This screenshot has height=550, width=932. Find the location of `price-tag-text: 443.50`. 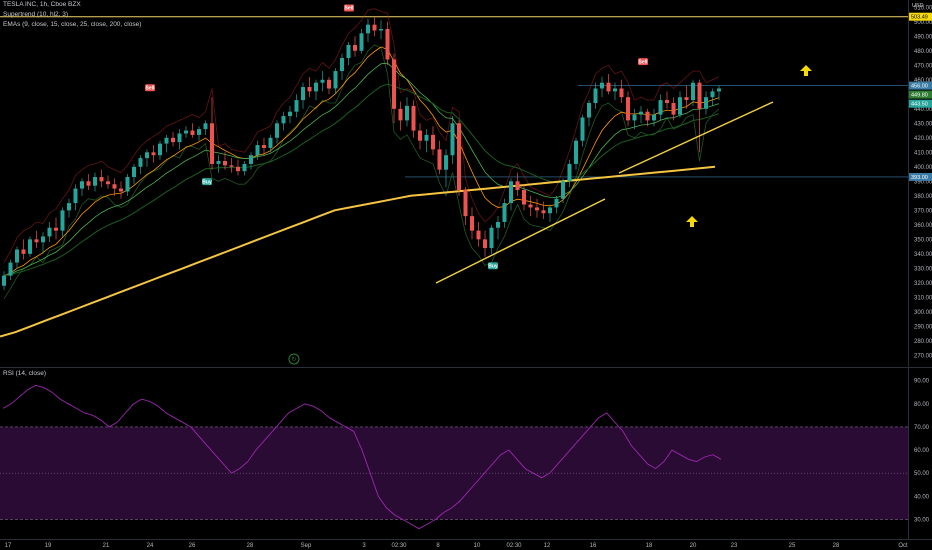

price-tag-text: 443.50 is located at coordinates (919, 105).